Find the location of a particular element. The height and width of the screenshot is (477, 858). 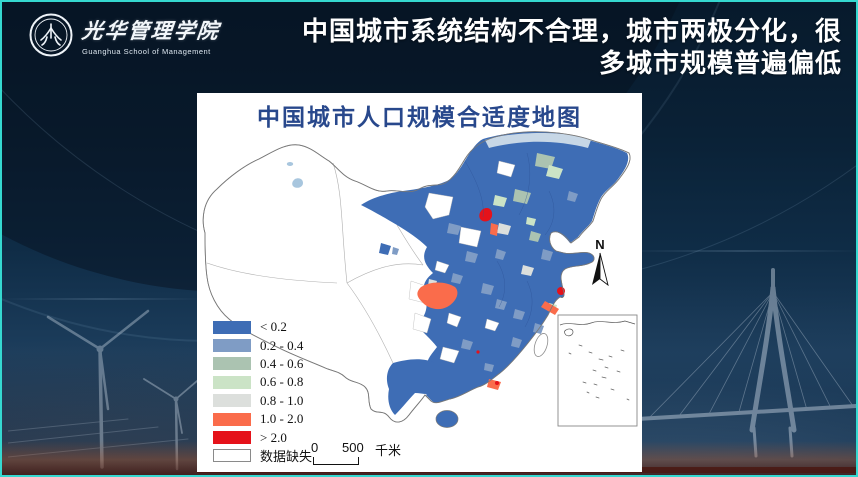

north-arrow-icon: N is located at coordinates (600, 262).